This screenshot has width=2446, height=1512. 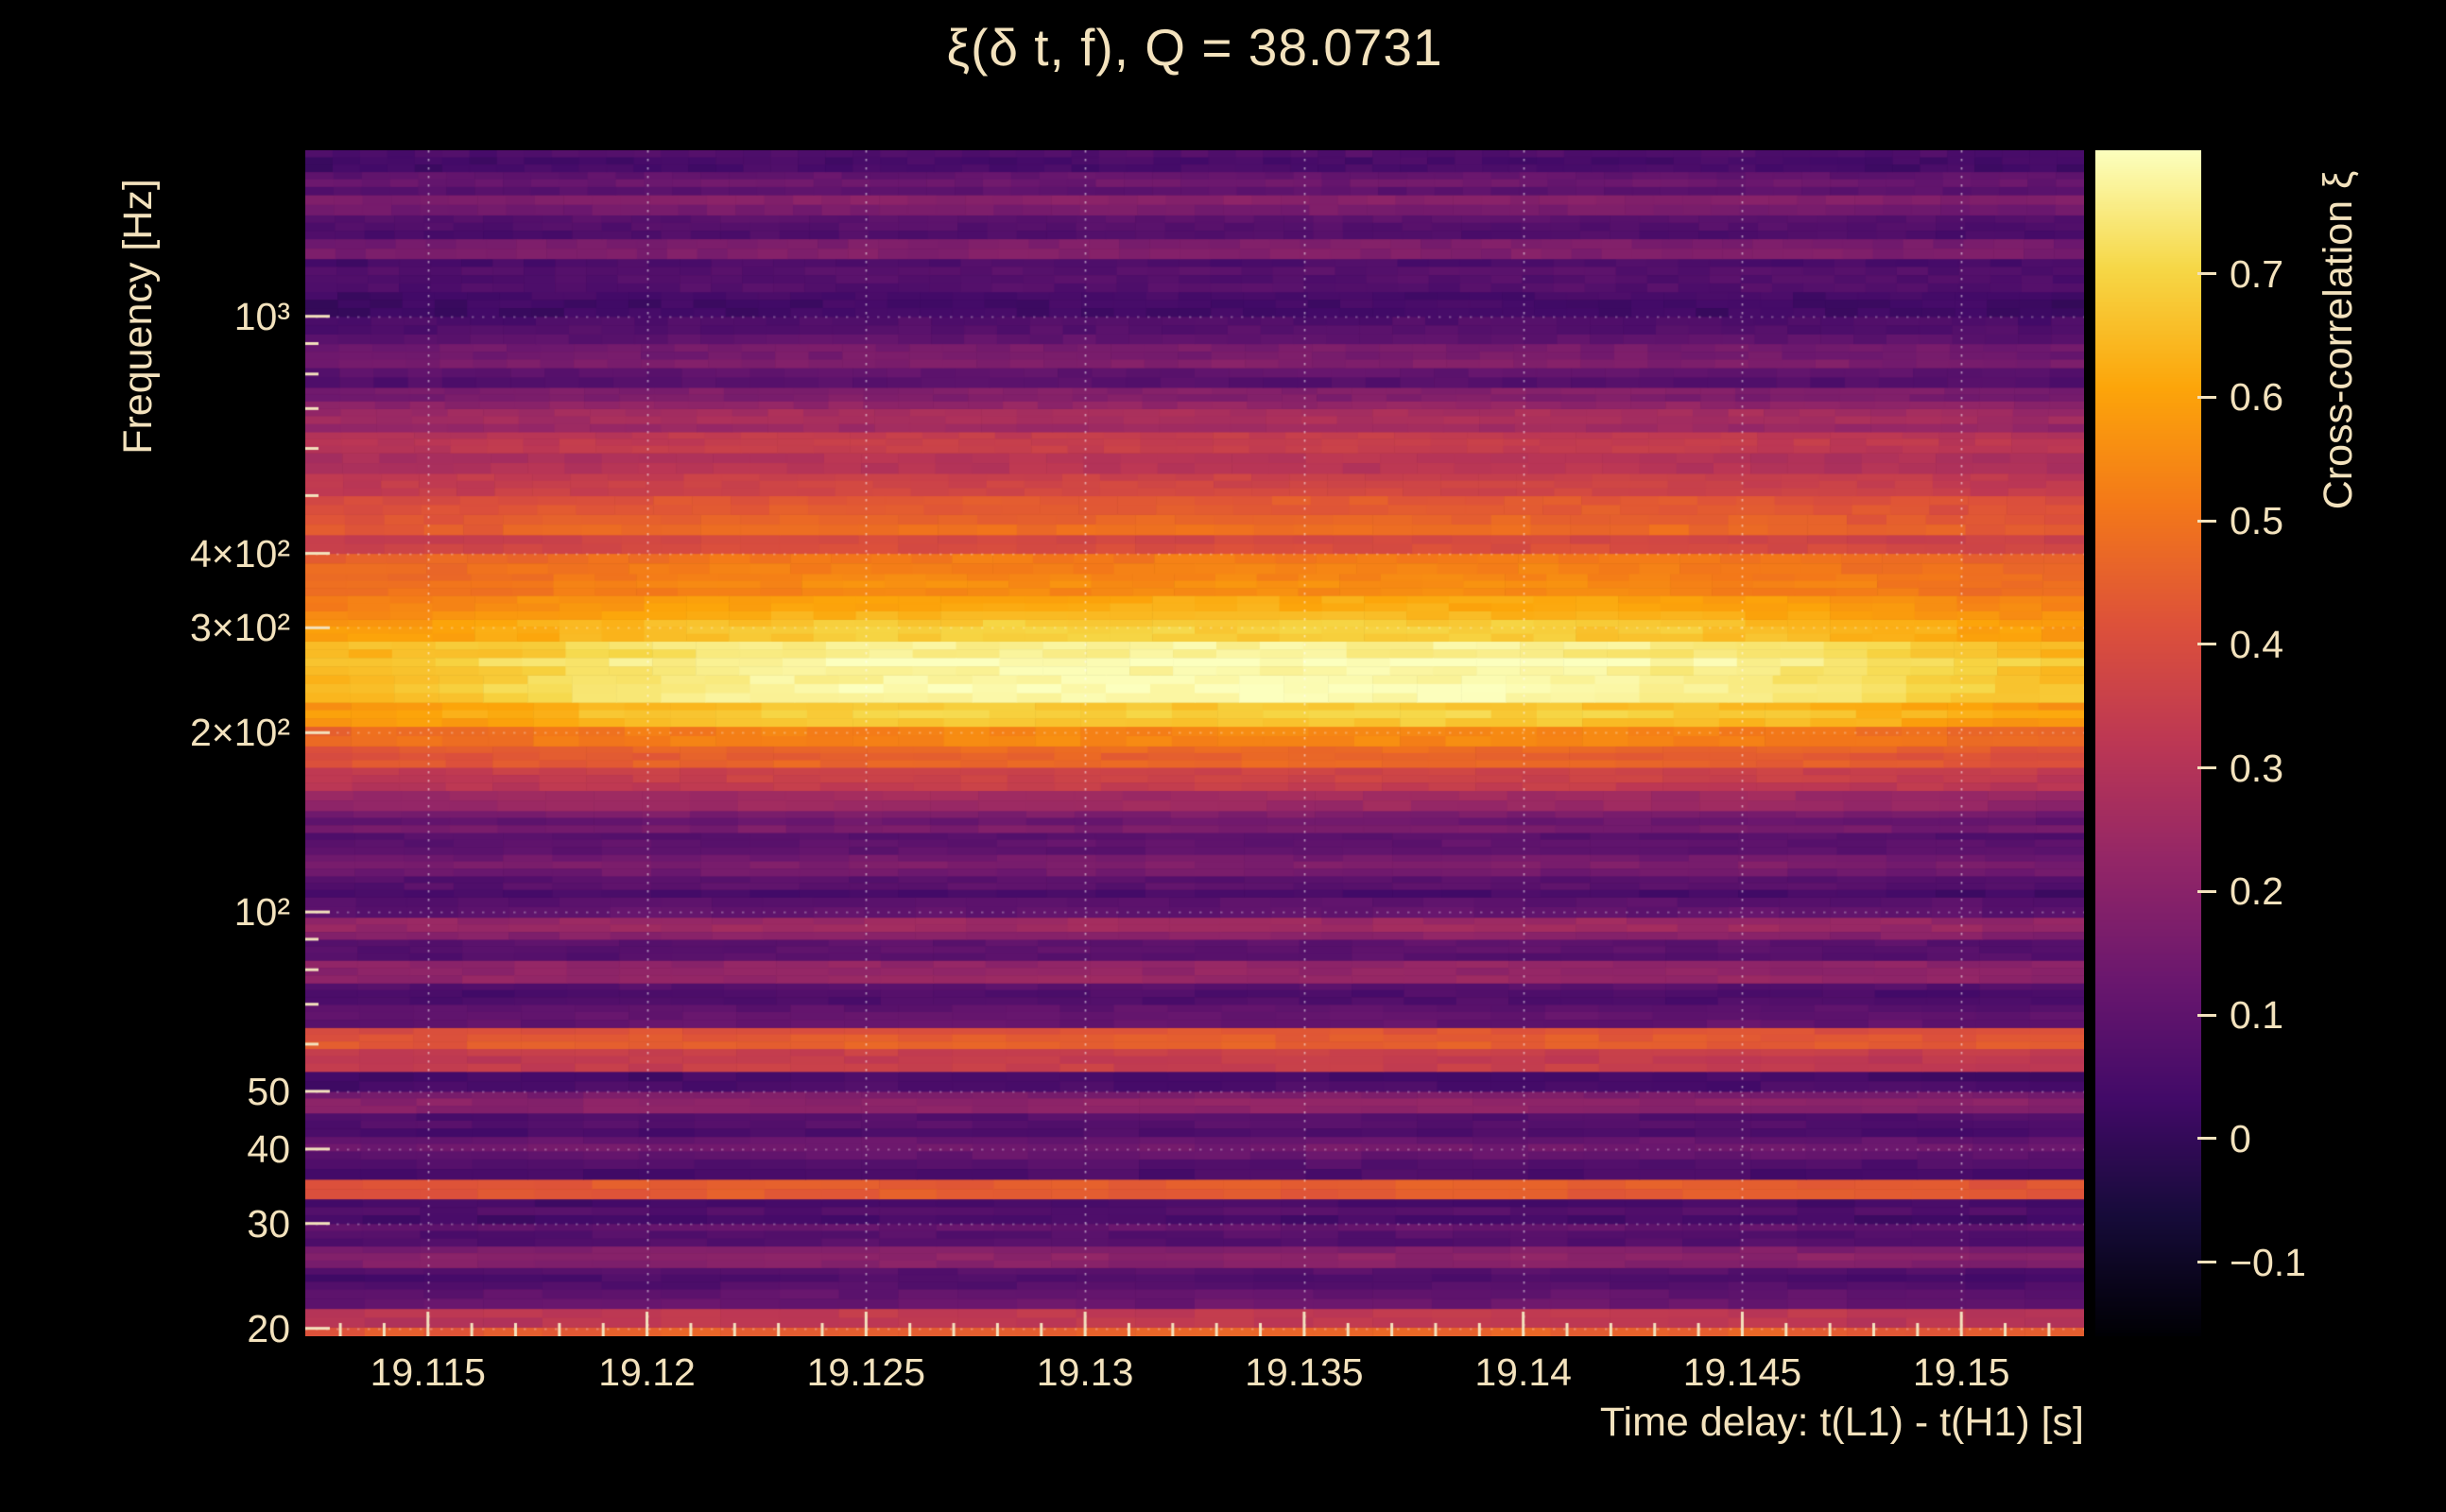 I want to click on y-tick-label: 10³, so click(x=261, y=316).